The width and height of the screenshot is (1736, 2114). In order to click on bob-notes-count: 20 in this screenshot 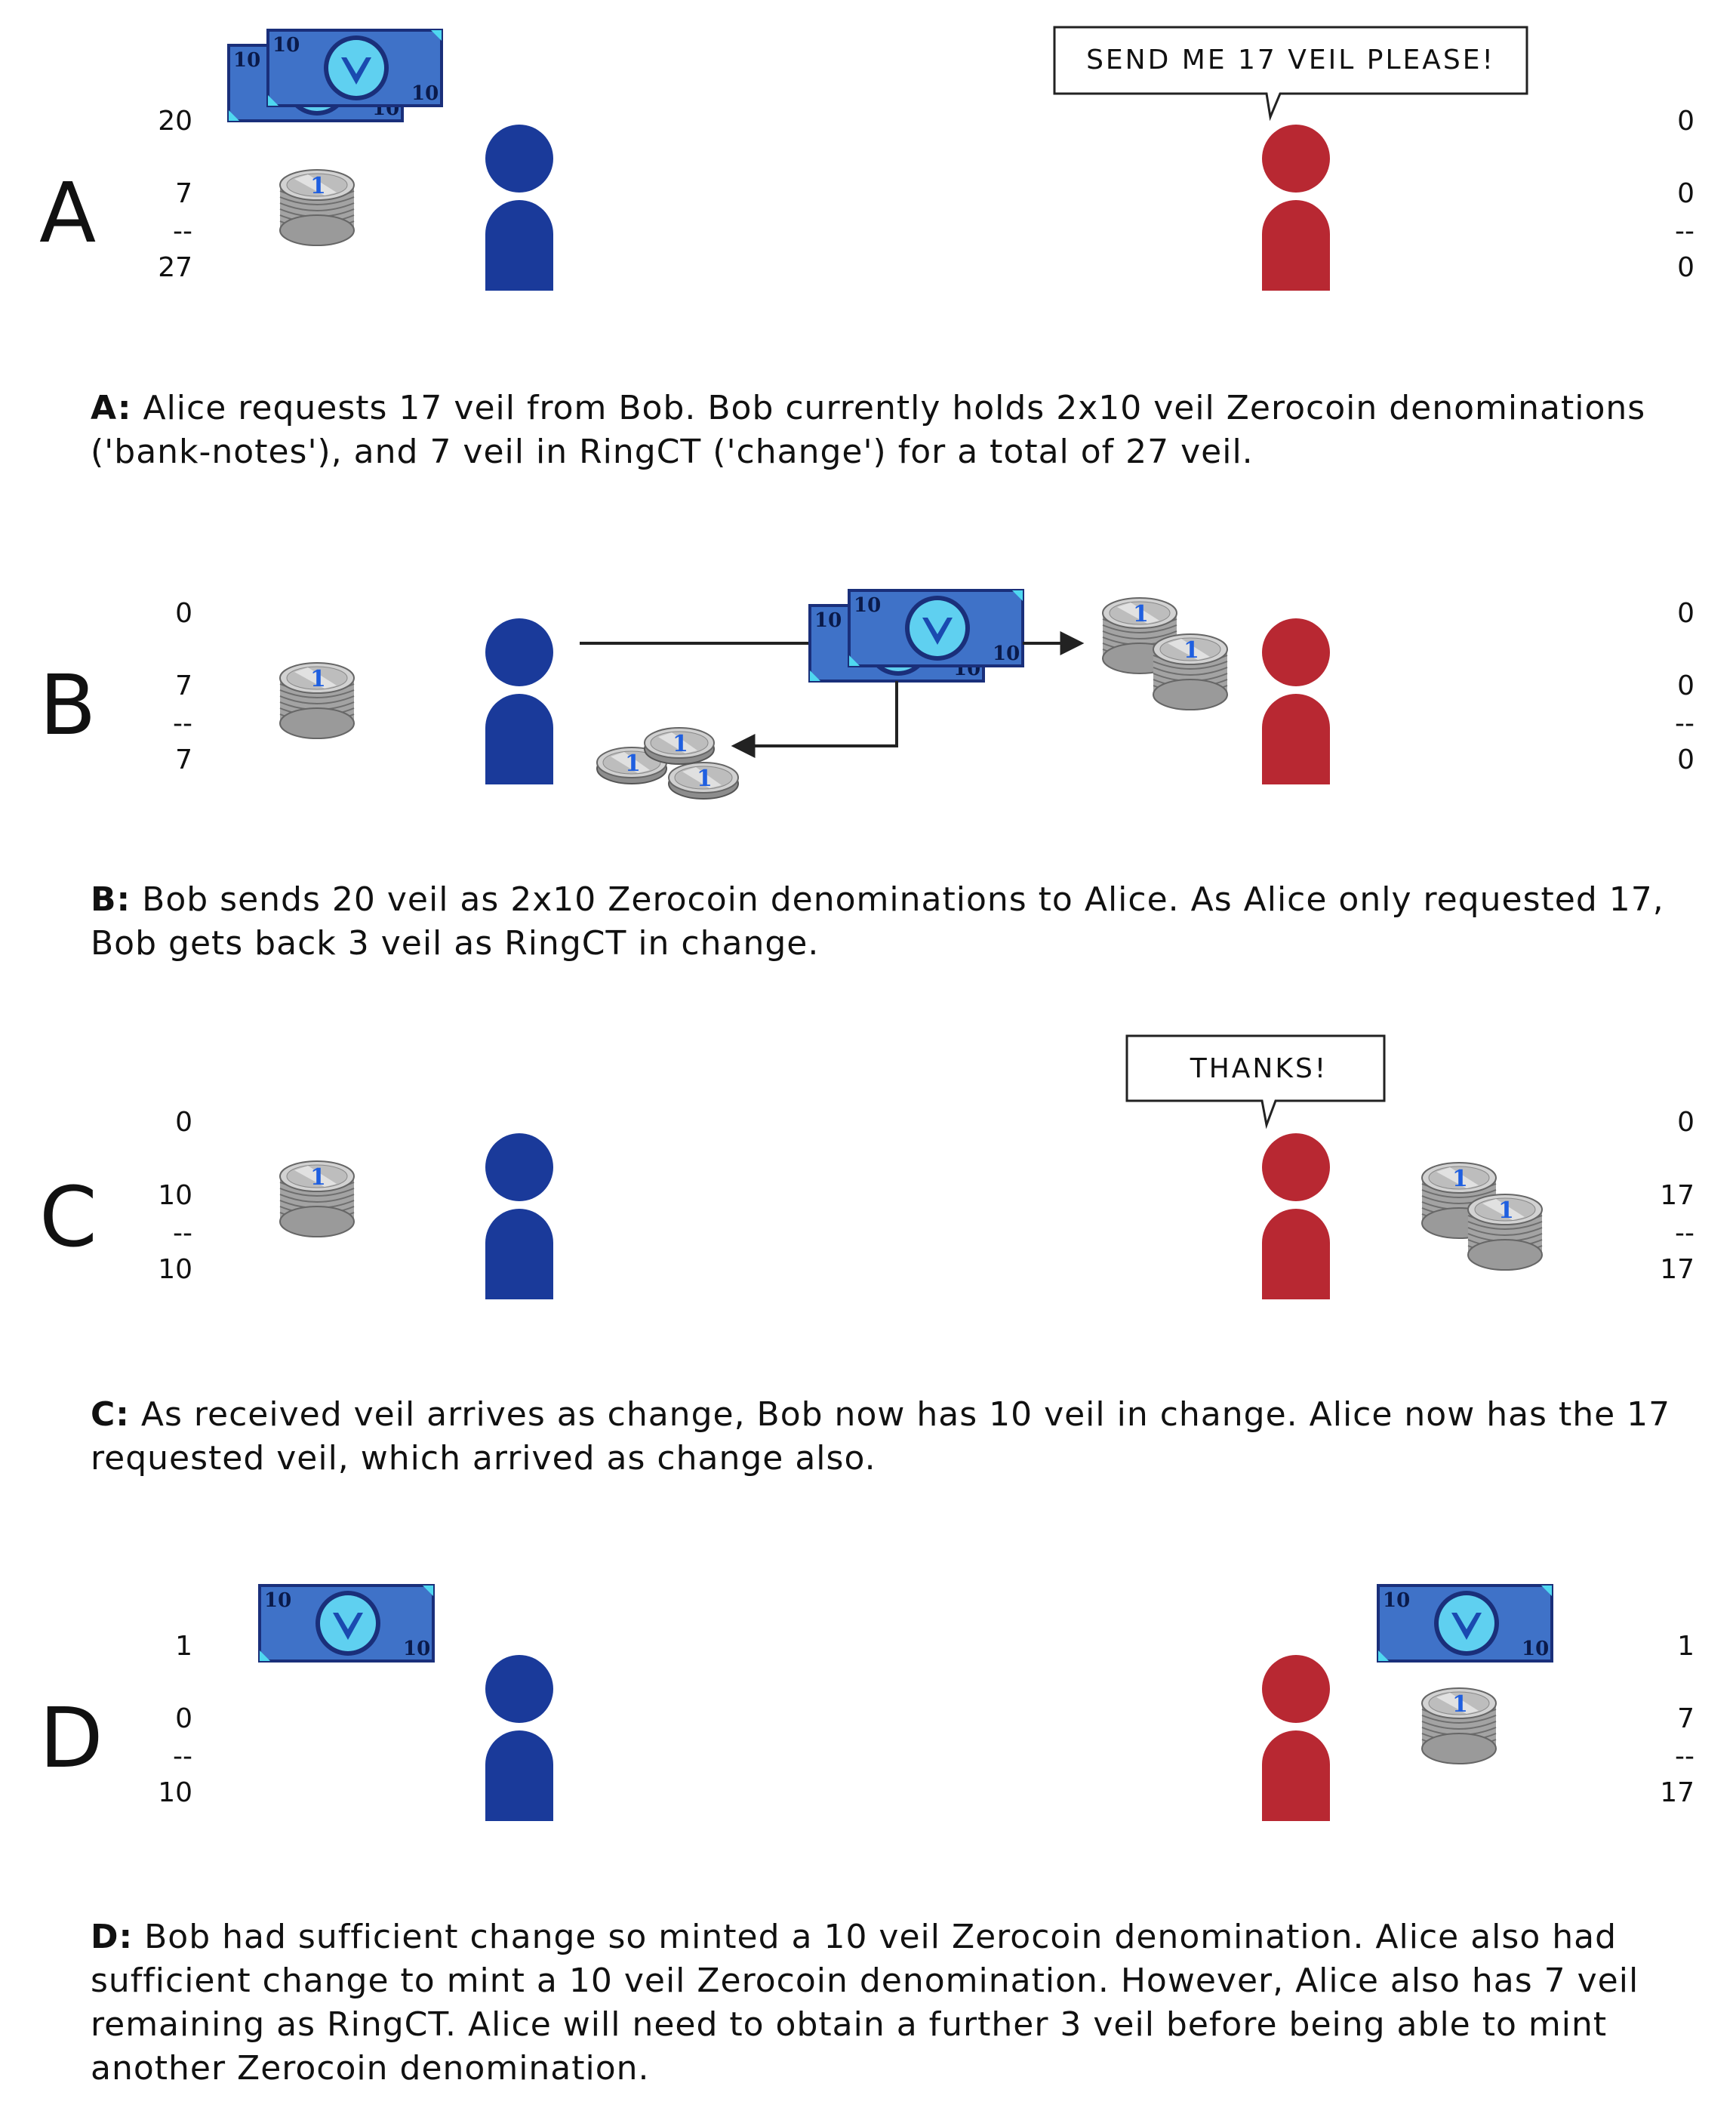, I will do `click(175, 121)`.